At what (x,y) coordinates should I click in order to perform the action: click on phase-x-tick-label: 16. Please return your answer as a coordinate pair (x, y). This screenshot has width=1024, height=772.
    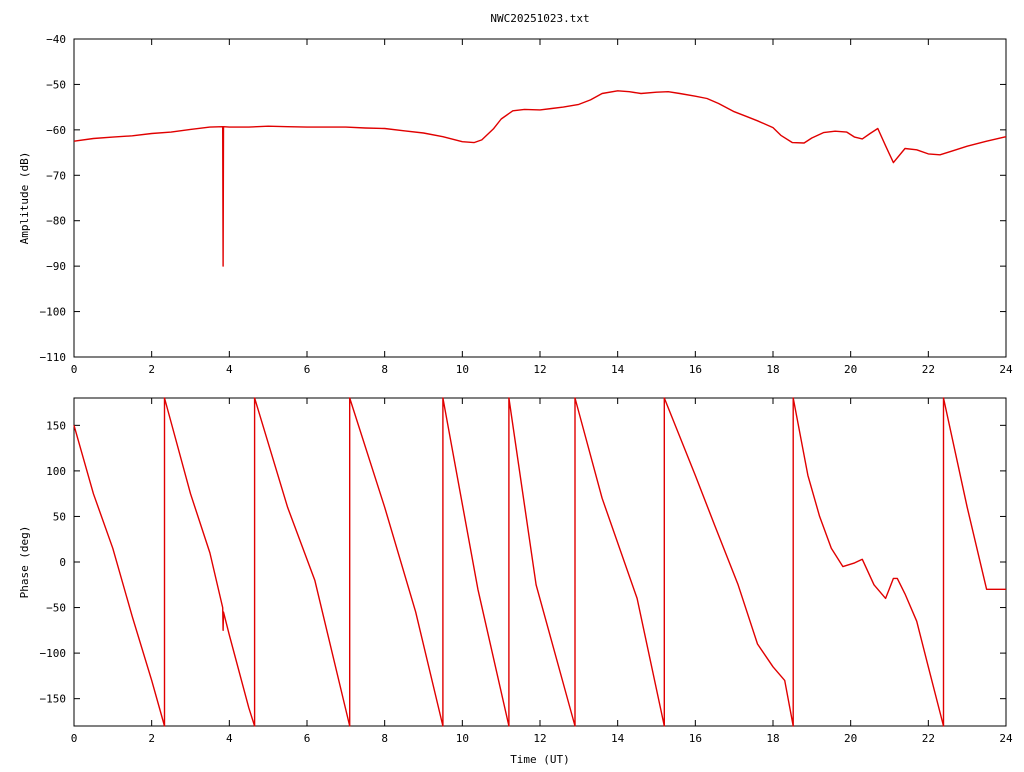
    Looking at the image, I should click on (695, 738).